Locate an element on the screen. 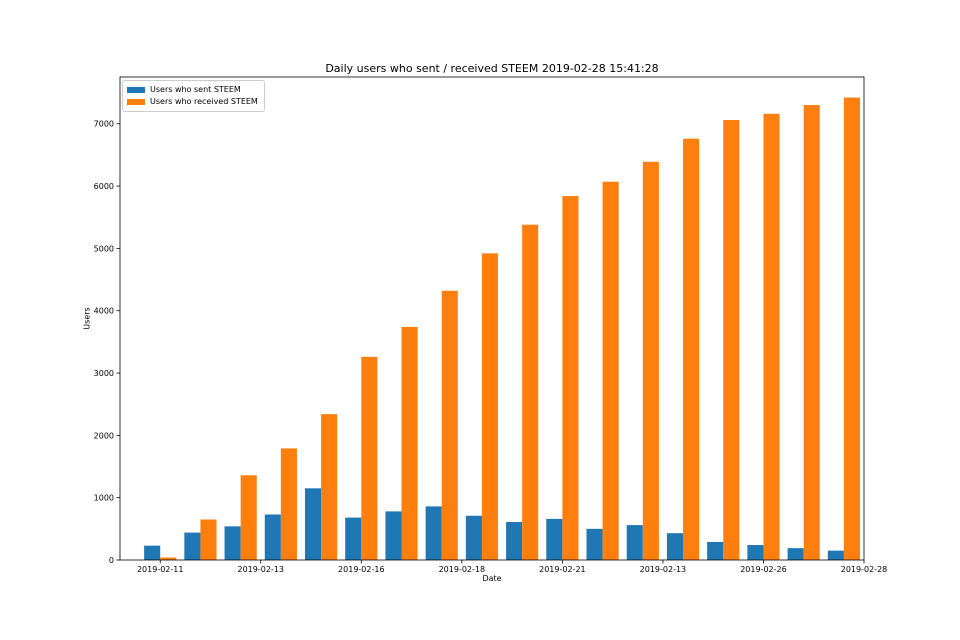 Image resolution: width=960 pixels, height=640 pixels. y-tick-label-6: 6000 is located at coordinates (104, 186).